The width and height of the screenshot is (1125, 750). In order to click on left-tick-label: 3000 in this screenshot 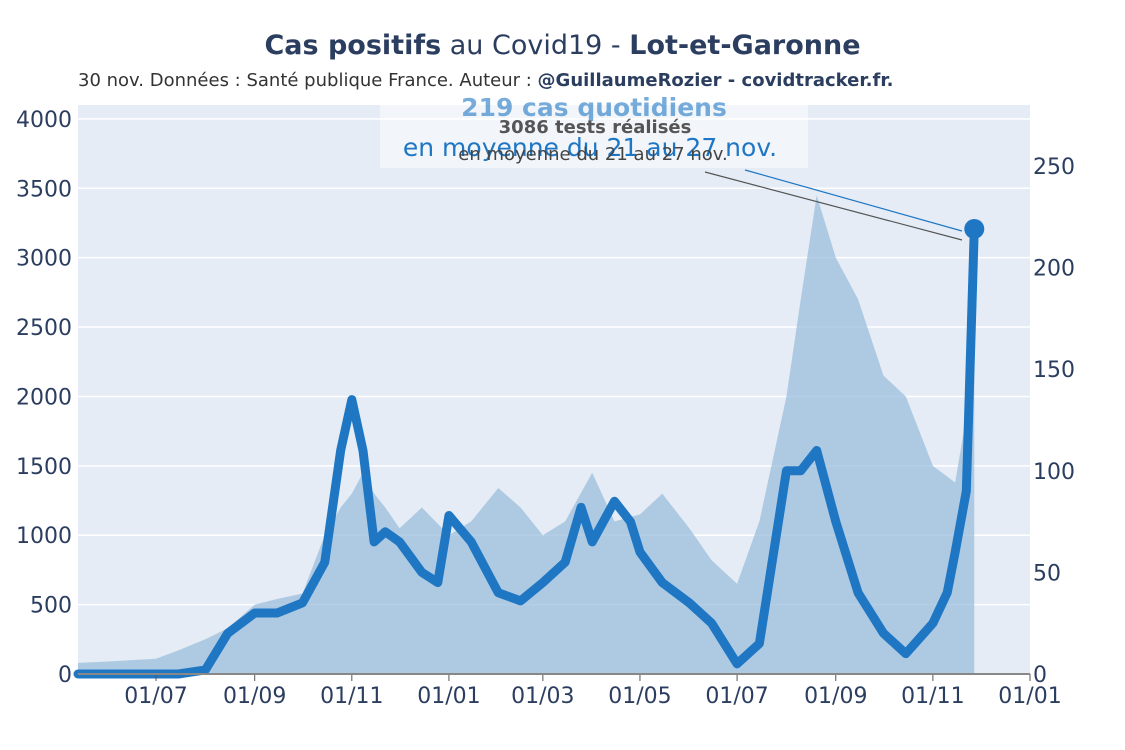, I will do `click(44, 259)`.